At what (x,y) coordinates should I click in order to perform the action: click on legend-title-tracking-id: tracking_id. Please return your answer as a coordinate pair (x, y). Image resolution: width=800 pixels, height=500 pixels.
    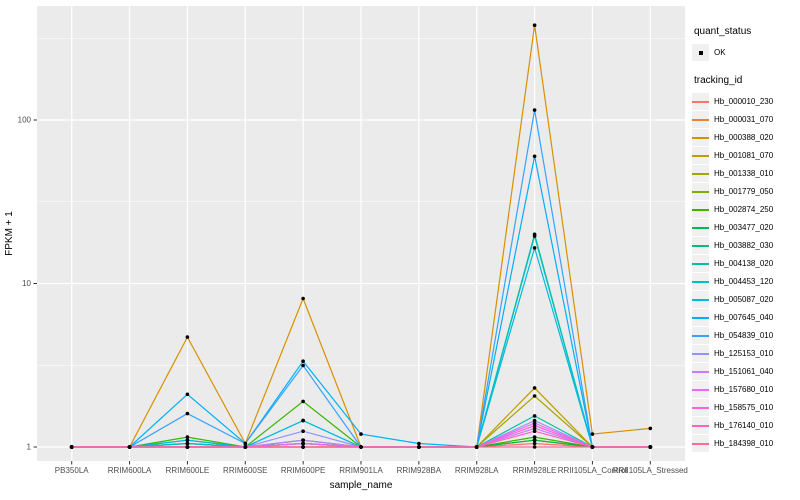
    Looking at the image, I should click on (718, 80).